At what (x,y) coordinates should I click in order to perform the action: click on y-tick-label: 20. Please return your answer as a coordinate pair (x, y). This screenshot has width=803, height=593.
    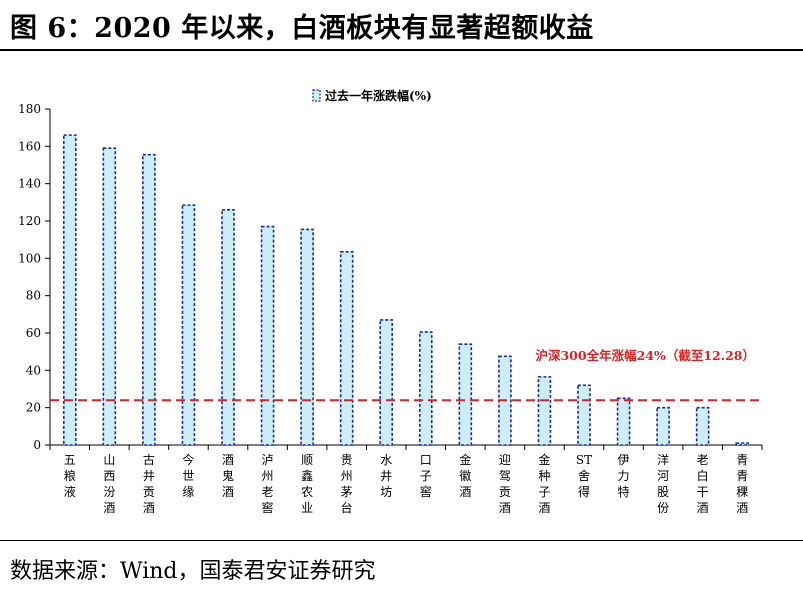
    Looking at the image, I should click on (33, 408).